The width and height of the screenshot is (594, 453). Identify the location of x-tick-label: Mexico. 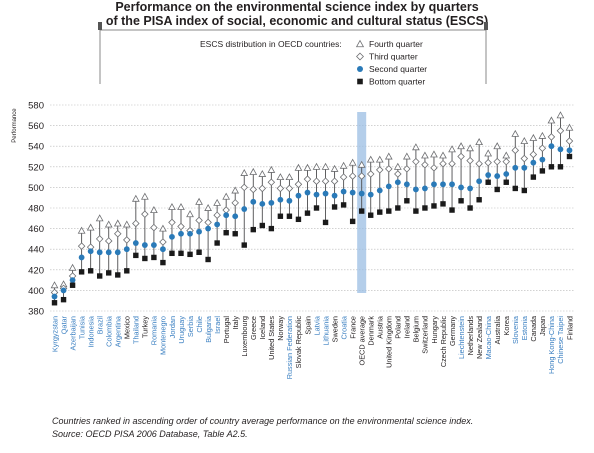
(127, 327).